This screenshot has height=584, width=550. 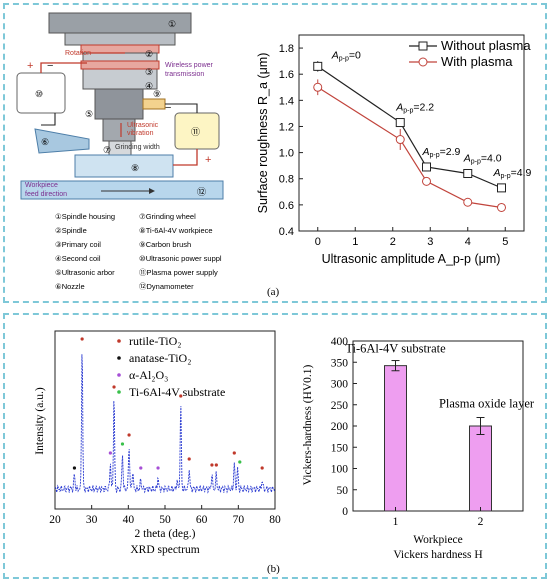 What do you see at coordinates (286, 180) in the screenshot?
I see `y-tick-label: 0.8` at bounding box center [286, 180].